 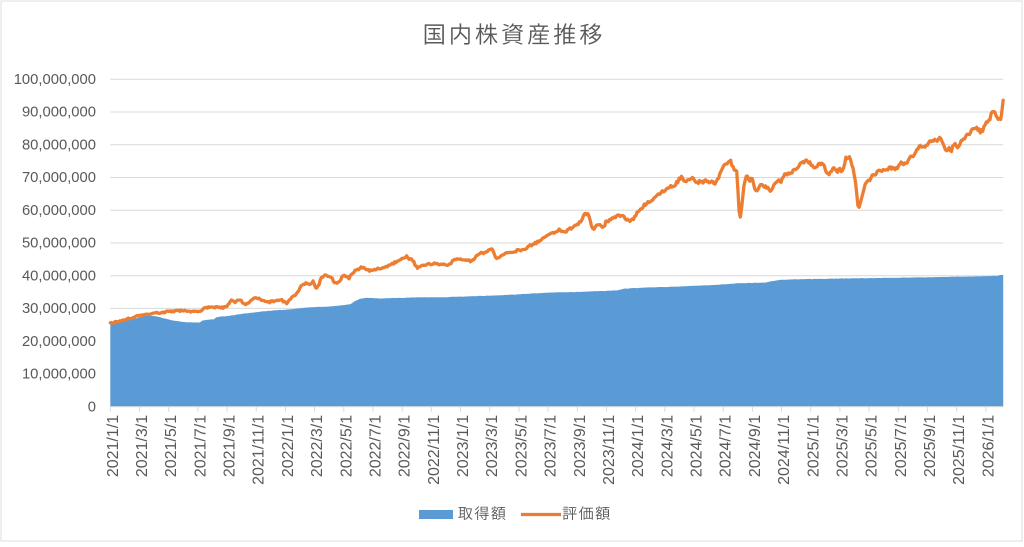 What do you see at coordinates (113, 446) in the screenshot?
I see `svg-text: 2021/1/1` at bounding box center [113, 446].